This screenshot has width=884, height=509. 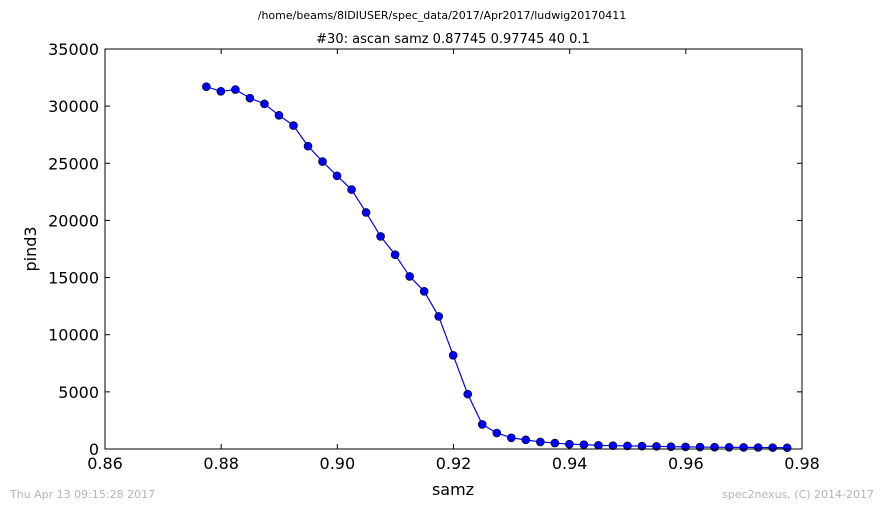 What do you see at coordinates (453, 39) in the screenshot?
I see `chart-title: #30: ascan samz 0.87745 0.97745 40 0.1` at bounding box center [453, 39].